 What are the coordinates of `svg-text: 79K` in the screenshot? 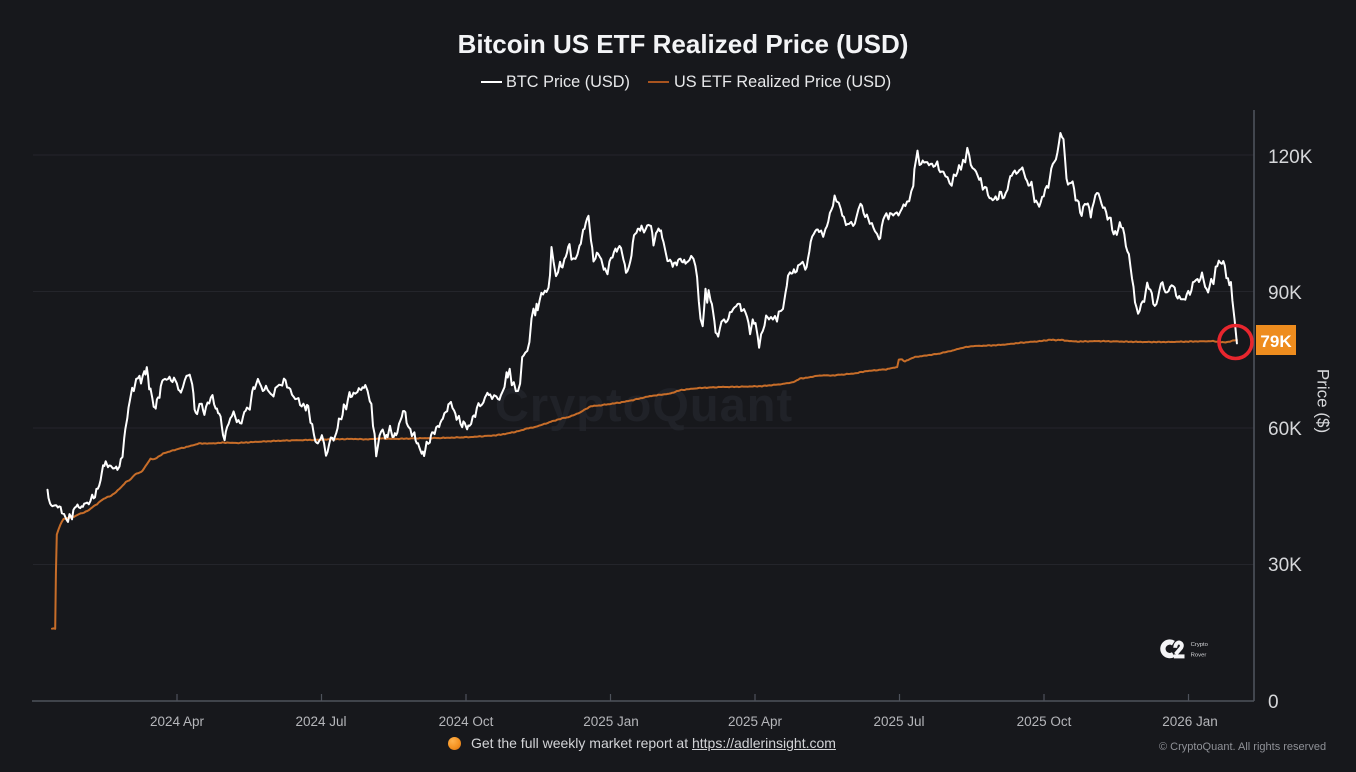 It's located at (1276, 341).